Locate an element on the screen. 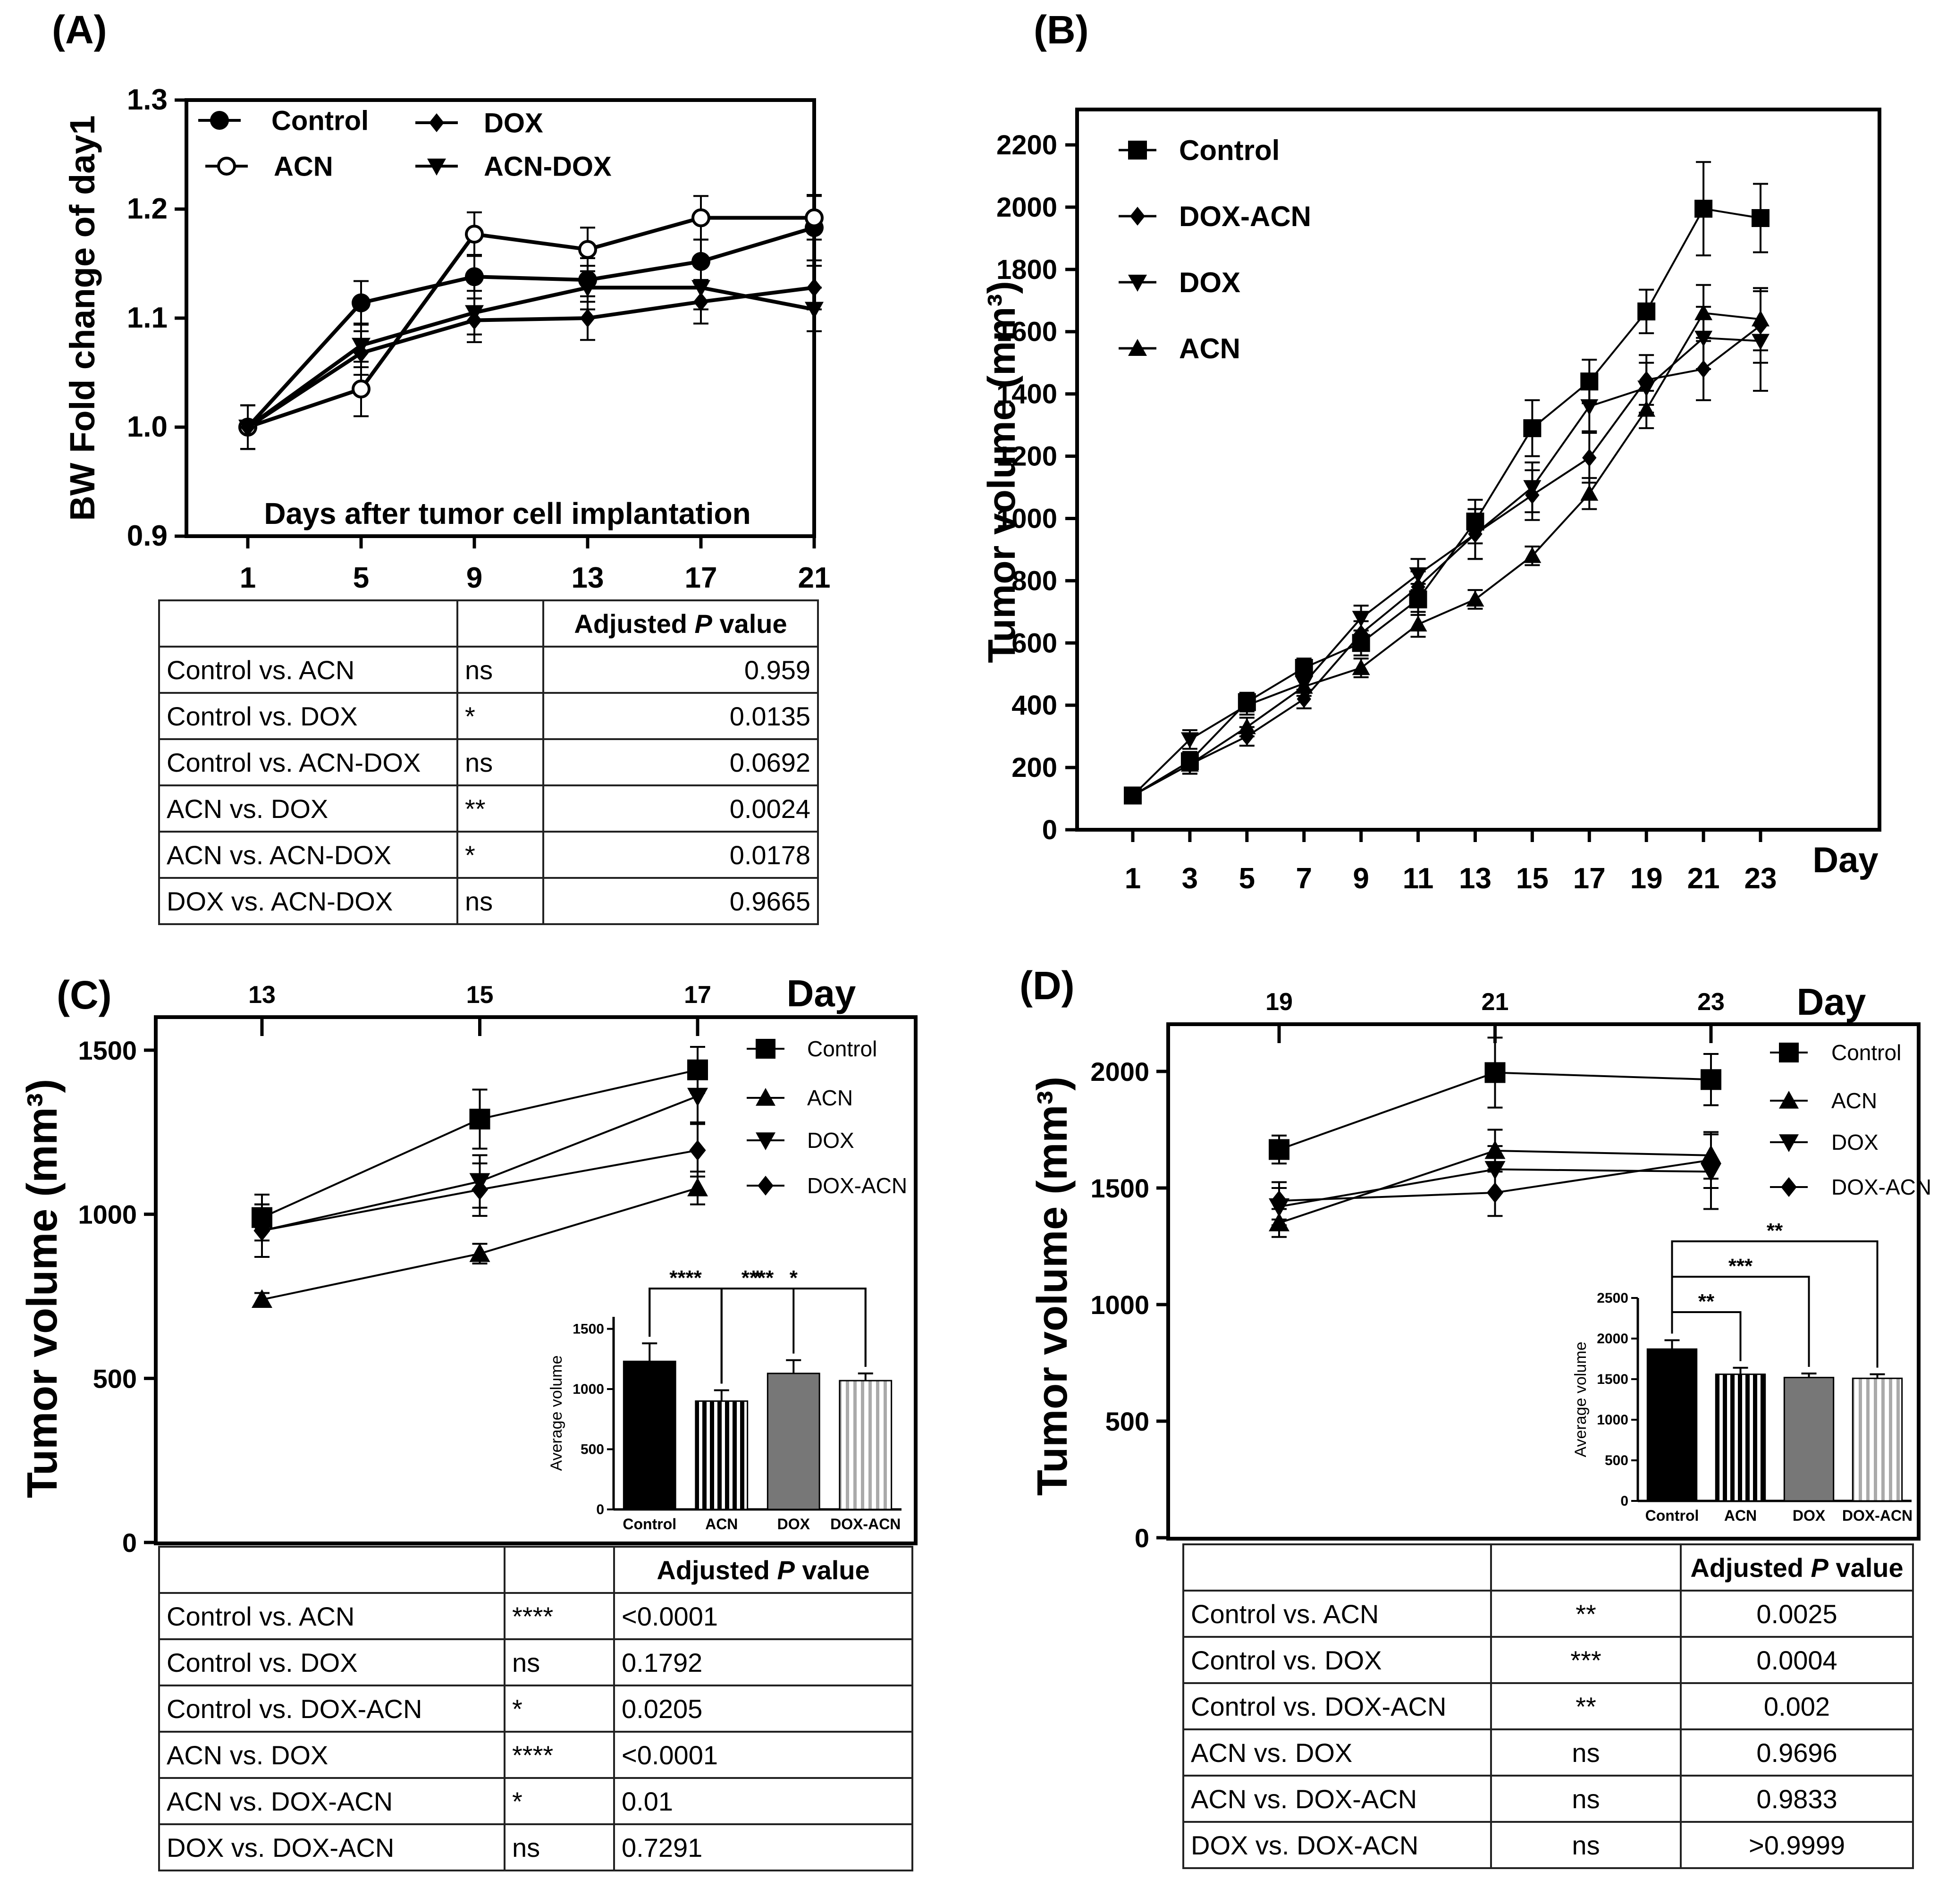  cell-p: 0.0692 is located at coordinates (680, 762).